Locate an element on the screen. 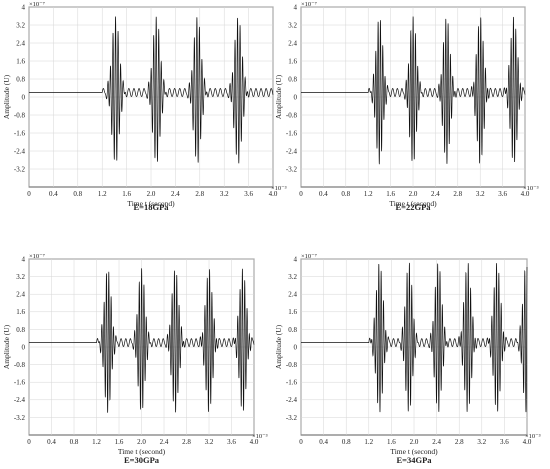  panel-caption: E=18GPa is located at coordinates (151, 207).